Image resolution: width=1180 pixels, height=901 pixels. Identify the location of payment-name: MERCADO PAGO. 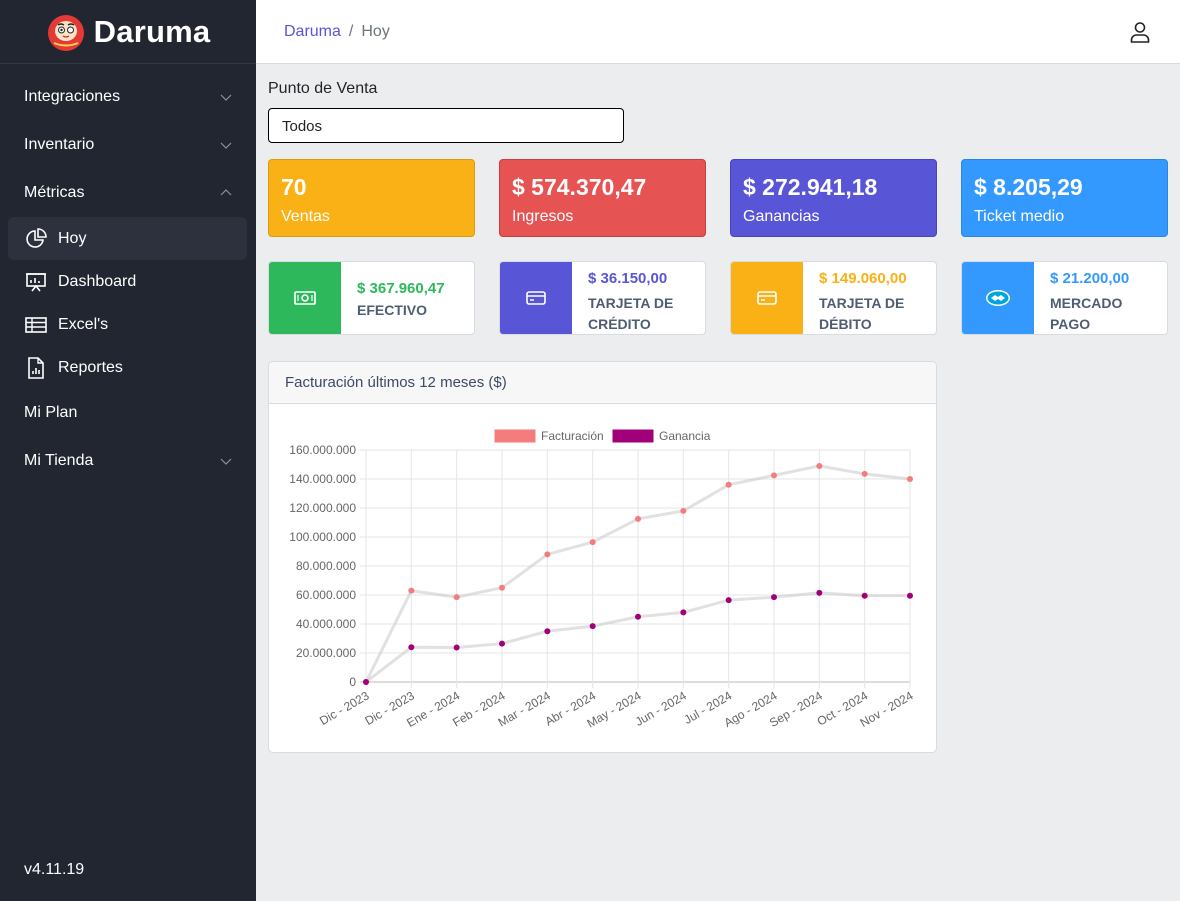
(1089, 313).